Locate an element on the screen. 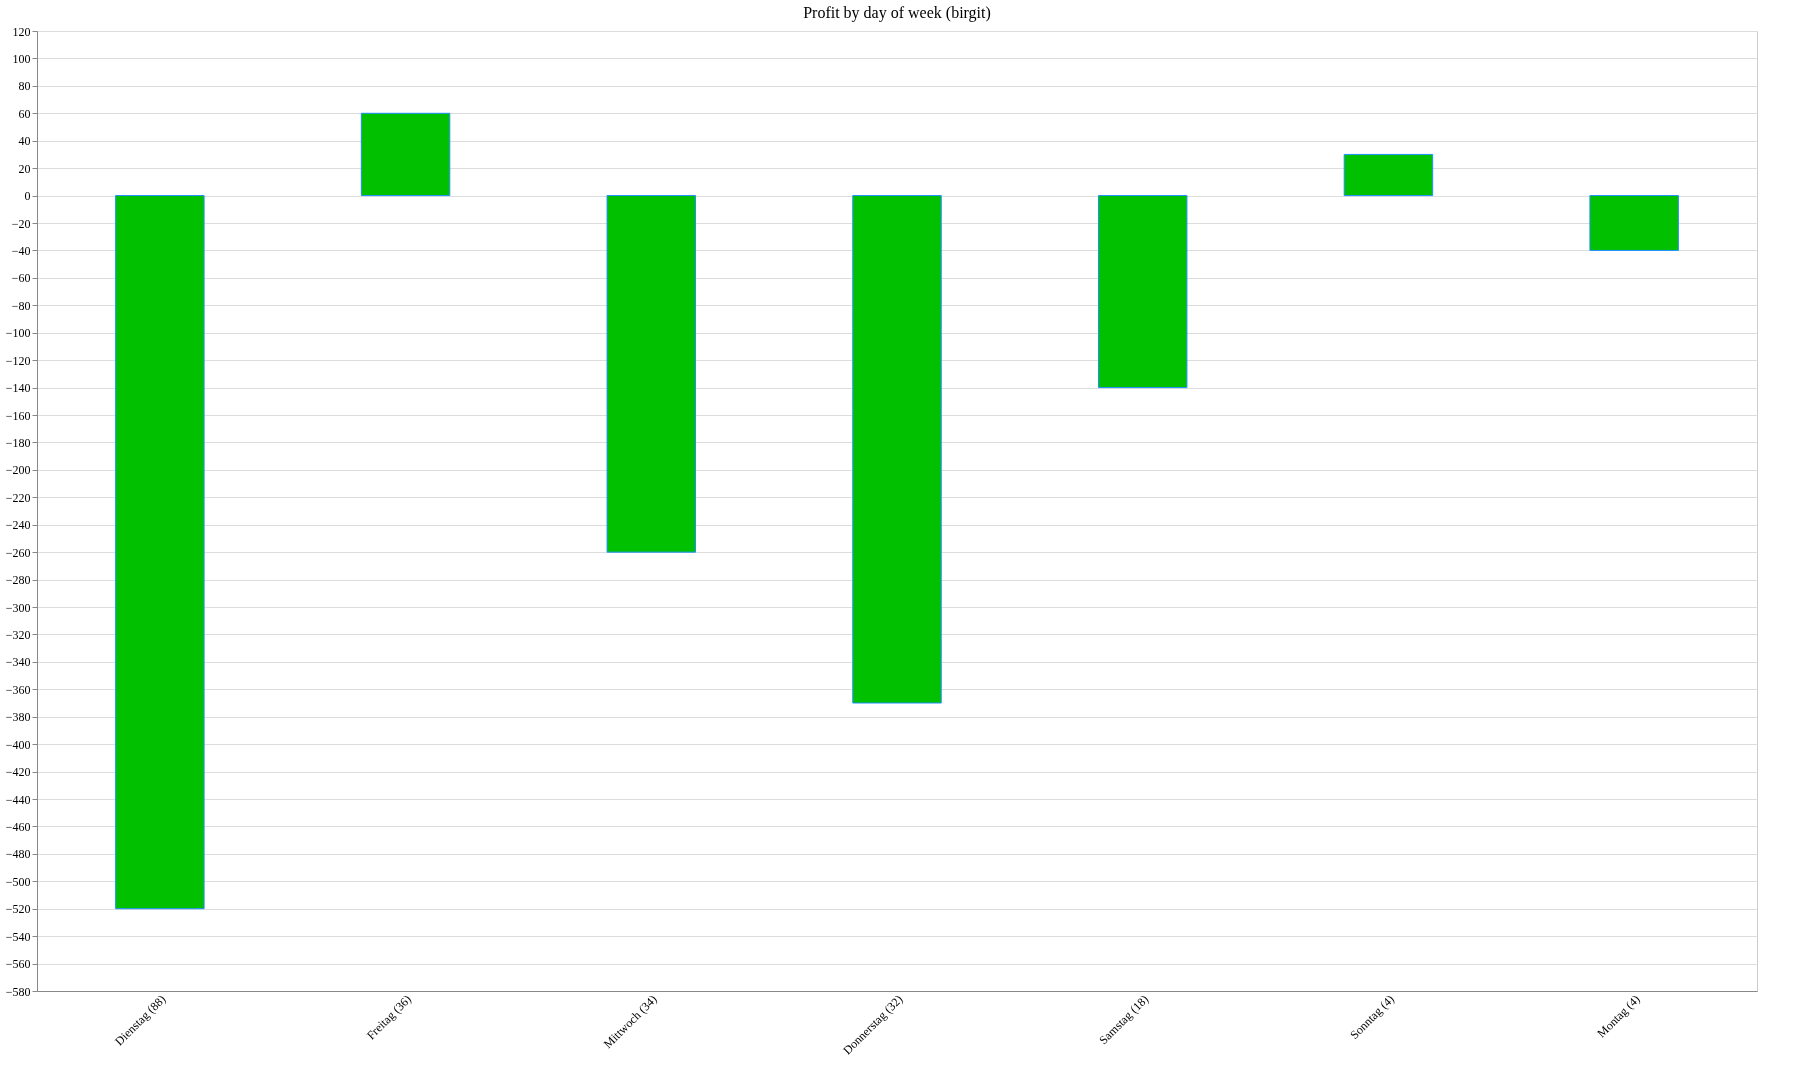 Image resolution: width=1800 pixels, height=1080 pixels. y-tick-label: 120 is located at coordinates (21, 31).